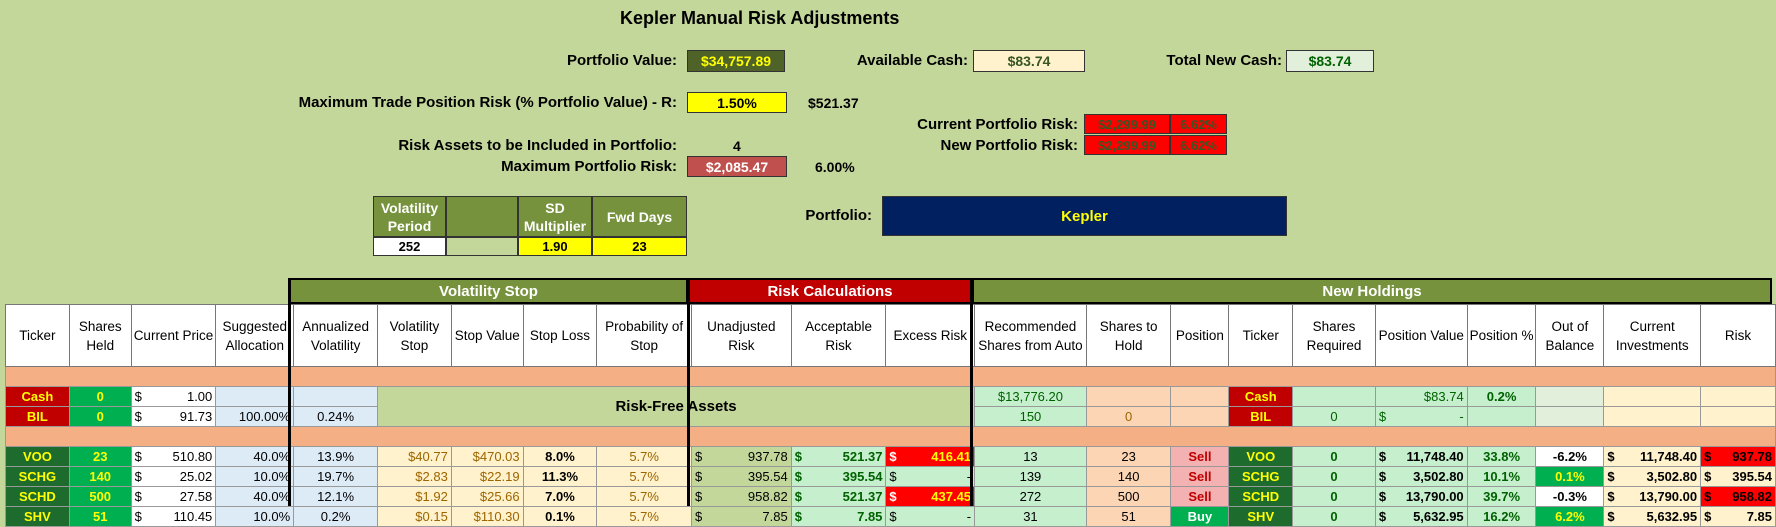 The height and width of the screenshot is (527, 1776). I want to click on max-portfolio-risk-label: Maximum Portfolio Risk:, so click(589, 166).